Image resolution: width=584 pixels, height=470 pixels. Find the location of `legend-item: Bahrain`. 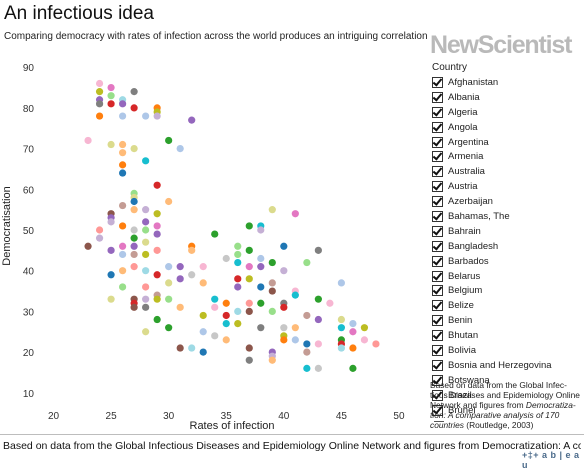

legend-item: Bahrain is located at coordinates (506, 231).